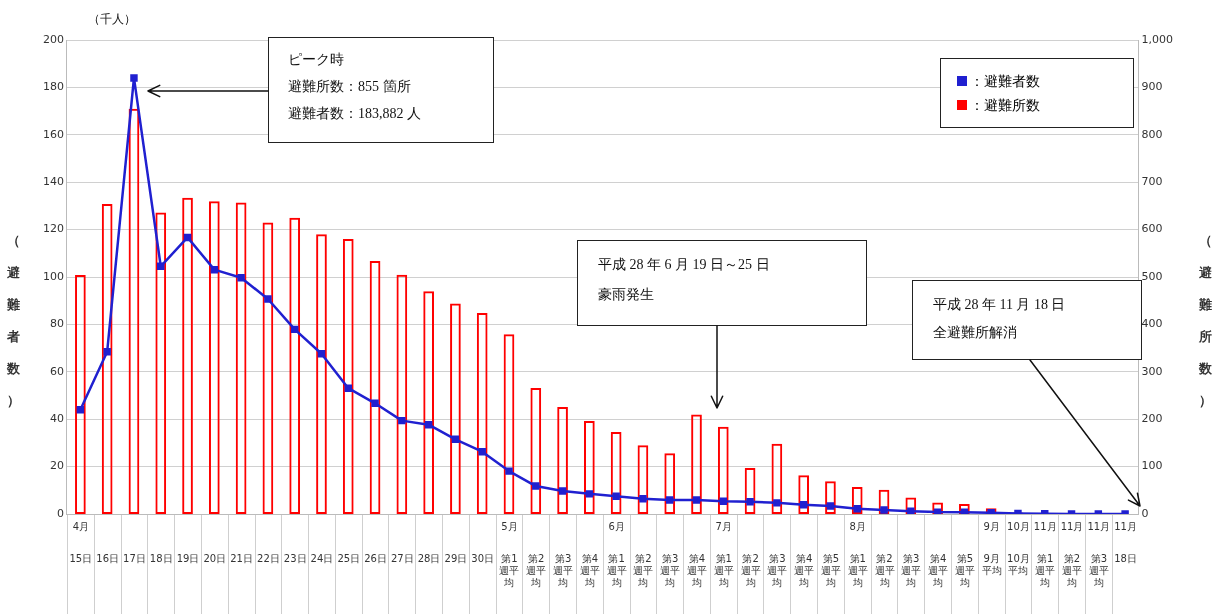 The image size is (1226, 614). I want to click on category-label: 11月第2週平均, so click(1072, 554).